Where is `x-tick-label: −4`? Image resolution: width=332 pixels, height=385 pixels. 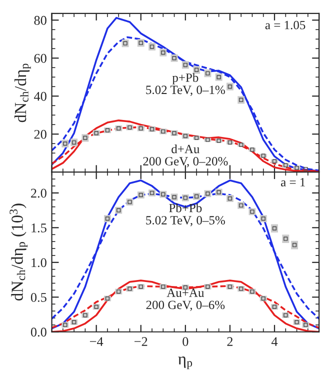
x-tick-label: −4 is located at coordinates (97, 341).